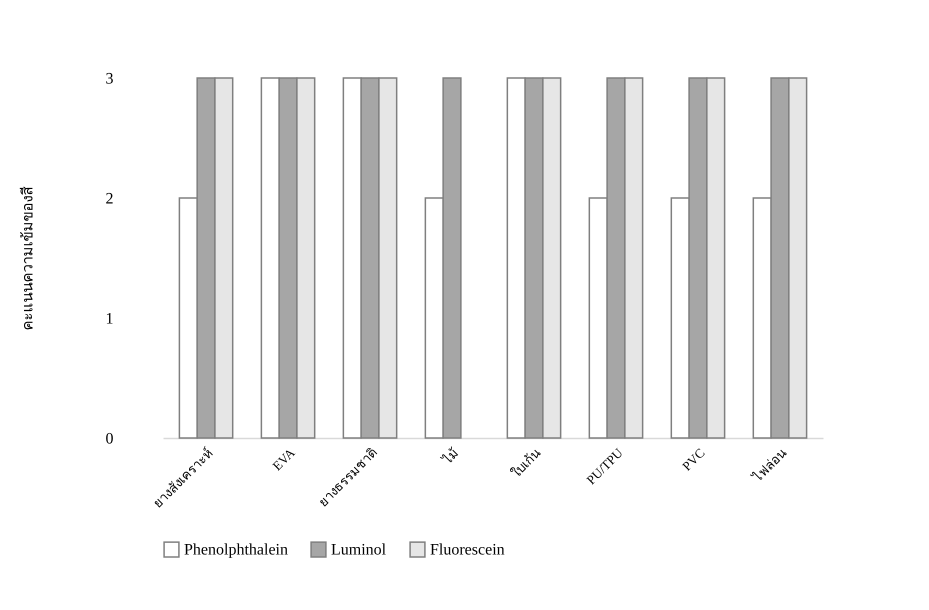 The image size is (929, 610). Describe the element at coordinates (110, 319) in the screenshot. I see `y-tick-label: 1` at that location.